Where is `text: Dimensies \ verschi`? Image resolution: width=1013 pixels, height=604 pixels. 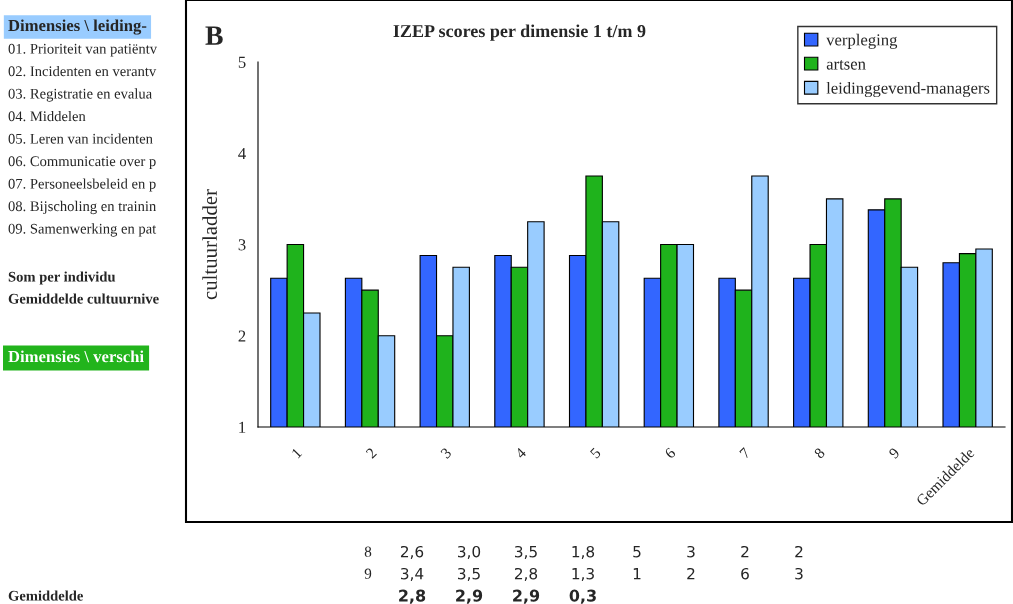 text: Dimensies \ verschi is located at coordinates (76, 356).